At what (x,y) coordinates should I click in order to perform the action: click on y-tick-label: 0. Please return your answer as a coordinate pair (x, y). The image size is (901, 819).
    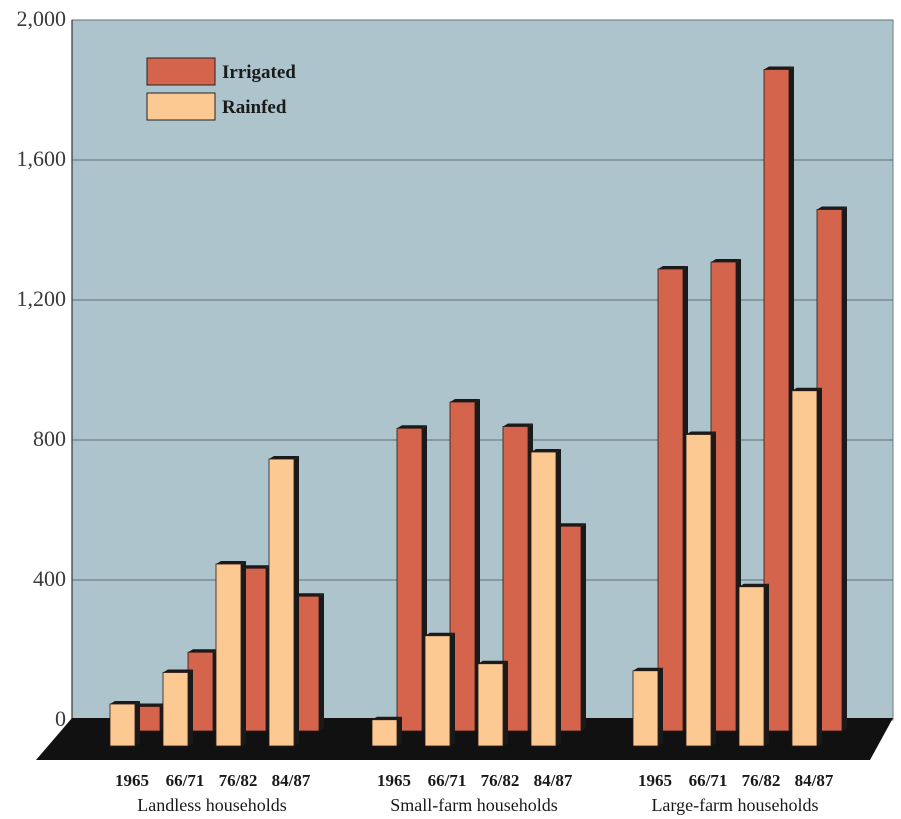
    Looking at the image, I should click on (60, 718).